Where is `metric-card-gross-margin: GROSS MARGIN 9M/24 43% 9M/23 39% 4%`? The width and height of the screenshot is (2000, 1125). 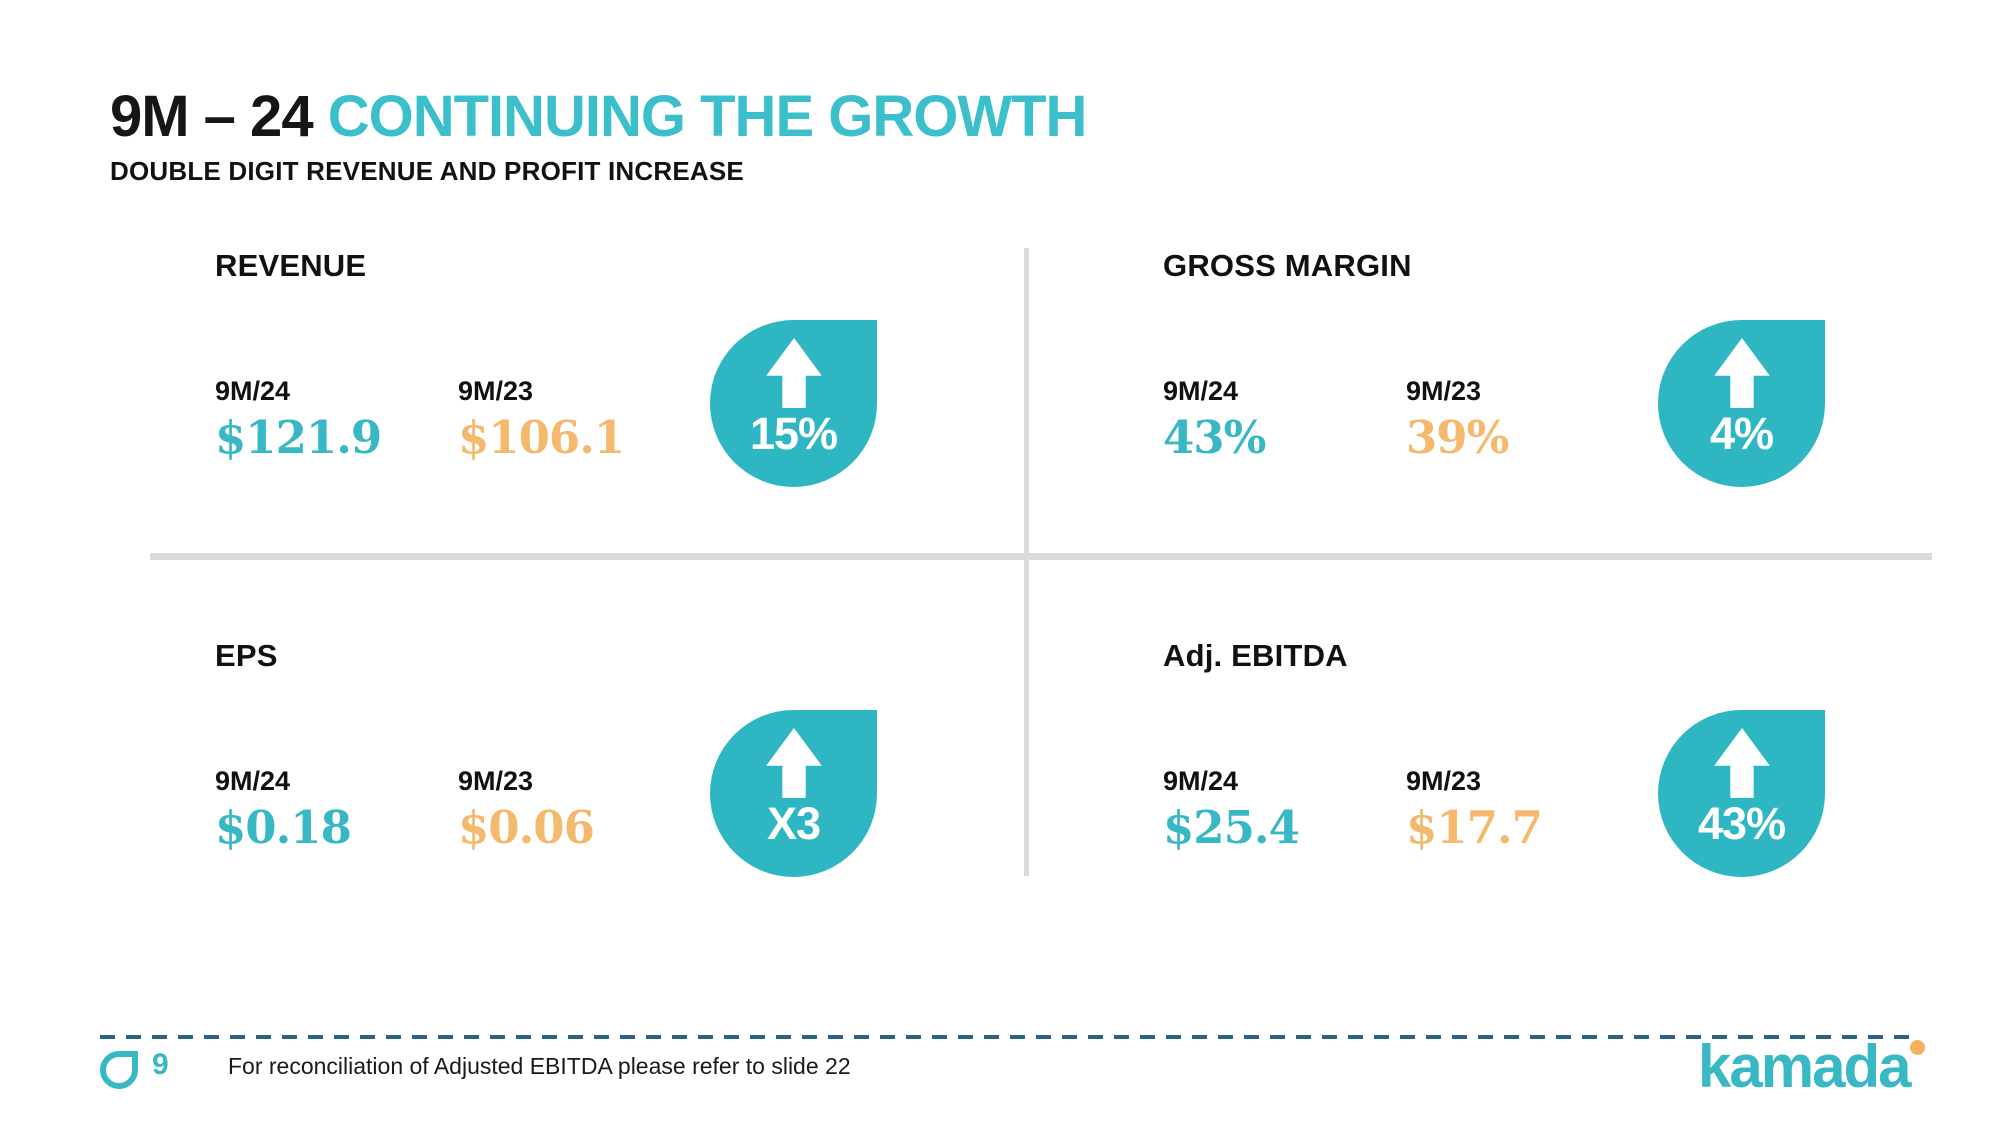 metric-card-gross-margin: GROSS MARGIN 9M/24 43% 9M/23 39% 4% is located at coordinates (1528, 403).